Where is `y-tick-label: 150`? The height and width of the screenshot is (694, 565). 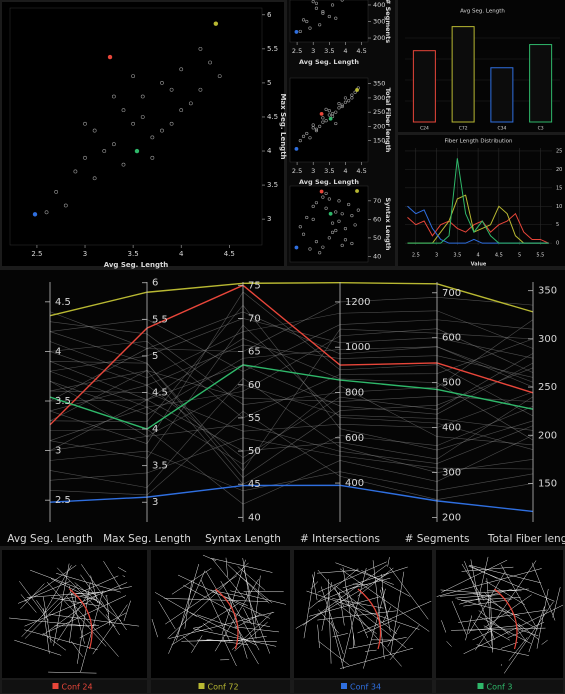 y-tick-label: 150 is located at coordinates (379, 141).